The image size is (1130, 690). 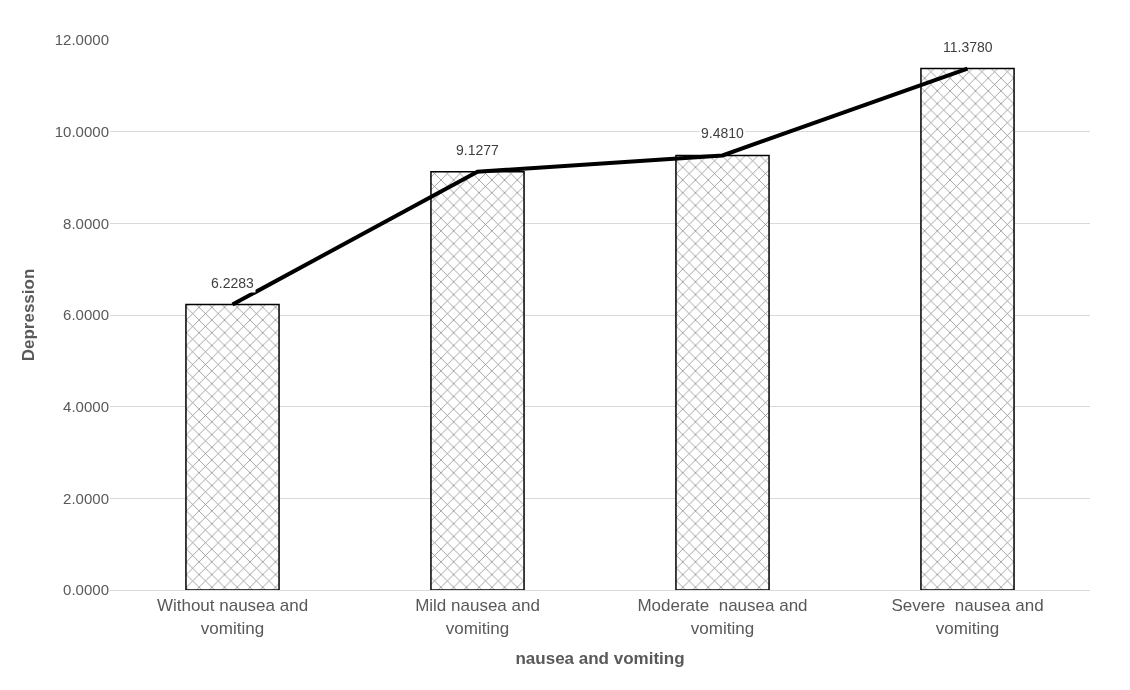 I want to click on y-tick-label: 0.0000, so click(x=86, y=590).